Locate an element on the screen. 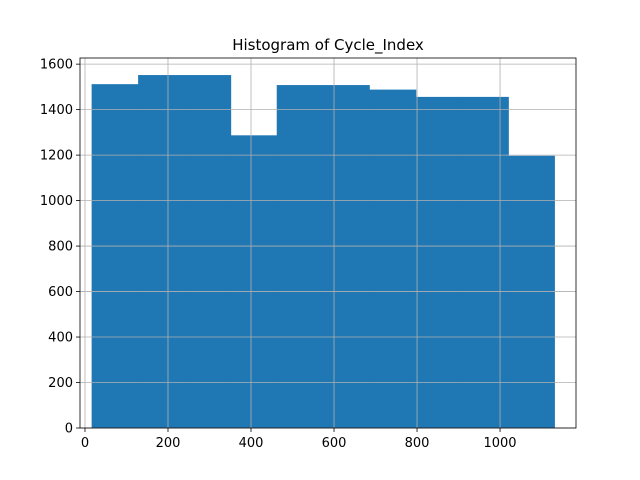  y-tick-label: 1200 is located at coordinates (56, 156).